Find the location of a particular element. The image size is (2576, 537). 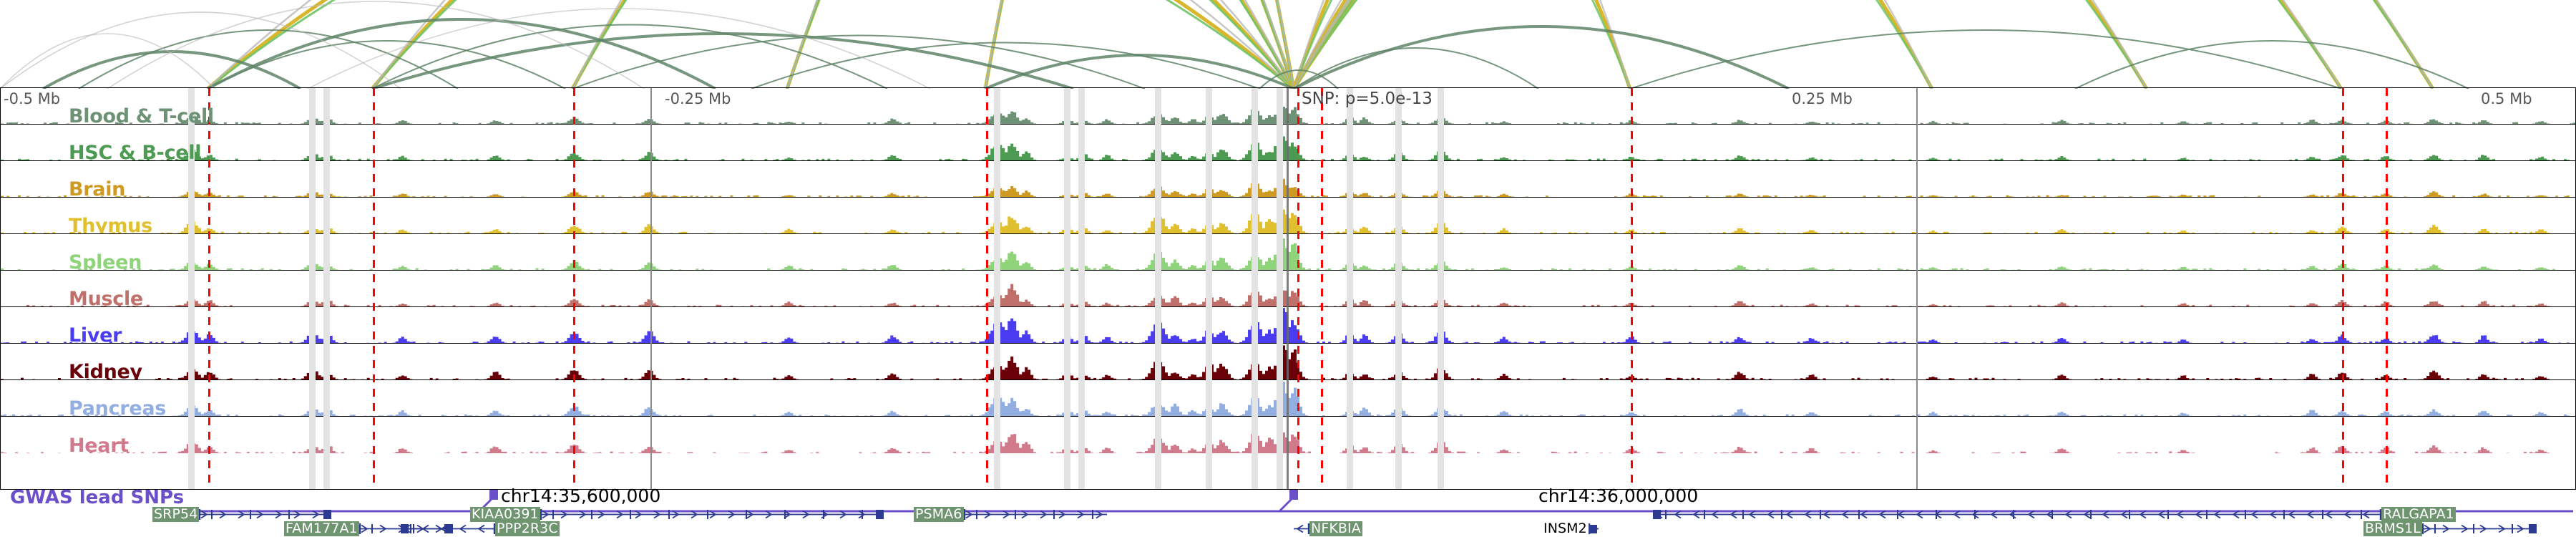

gene-model: INSM2 is located at coordinates (1570, 528).